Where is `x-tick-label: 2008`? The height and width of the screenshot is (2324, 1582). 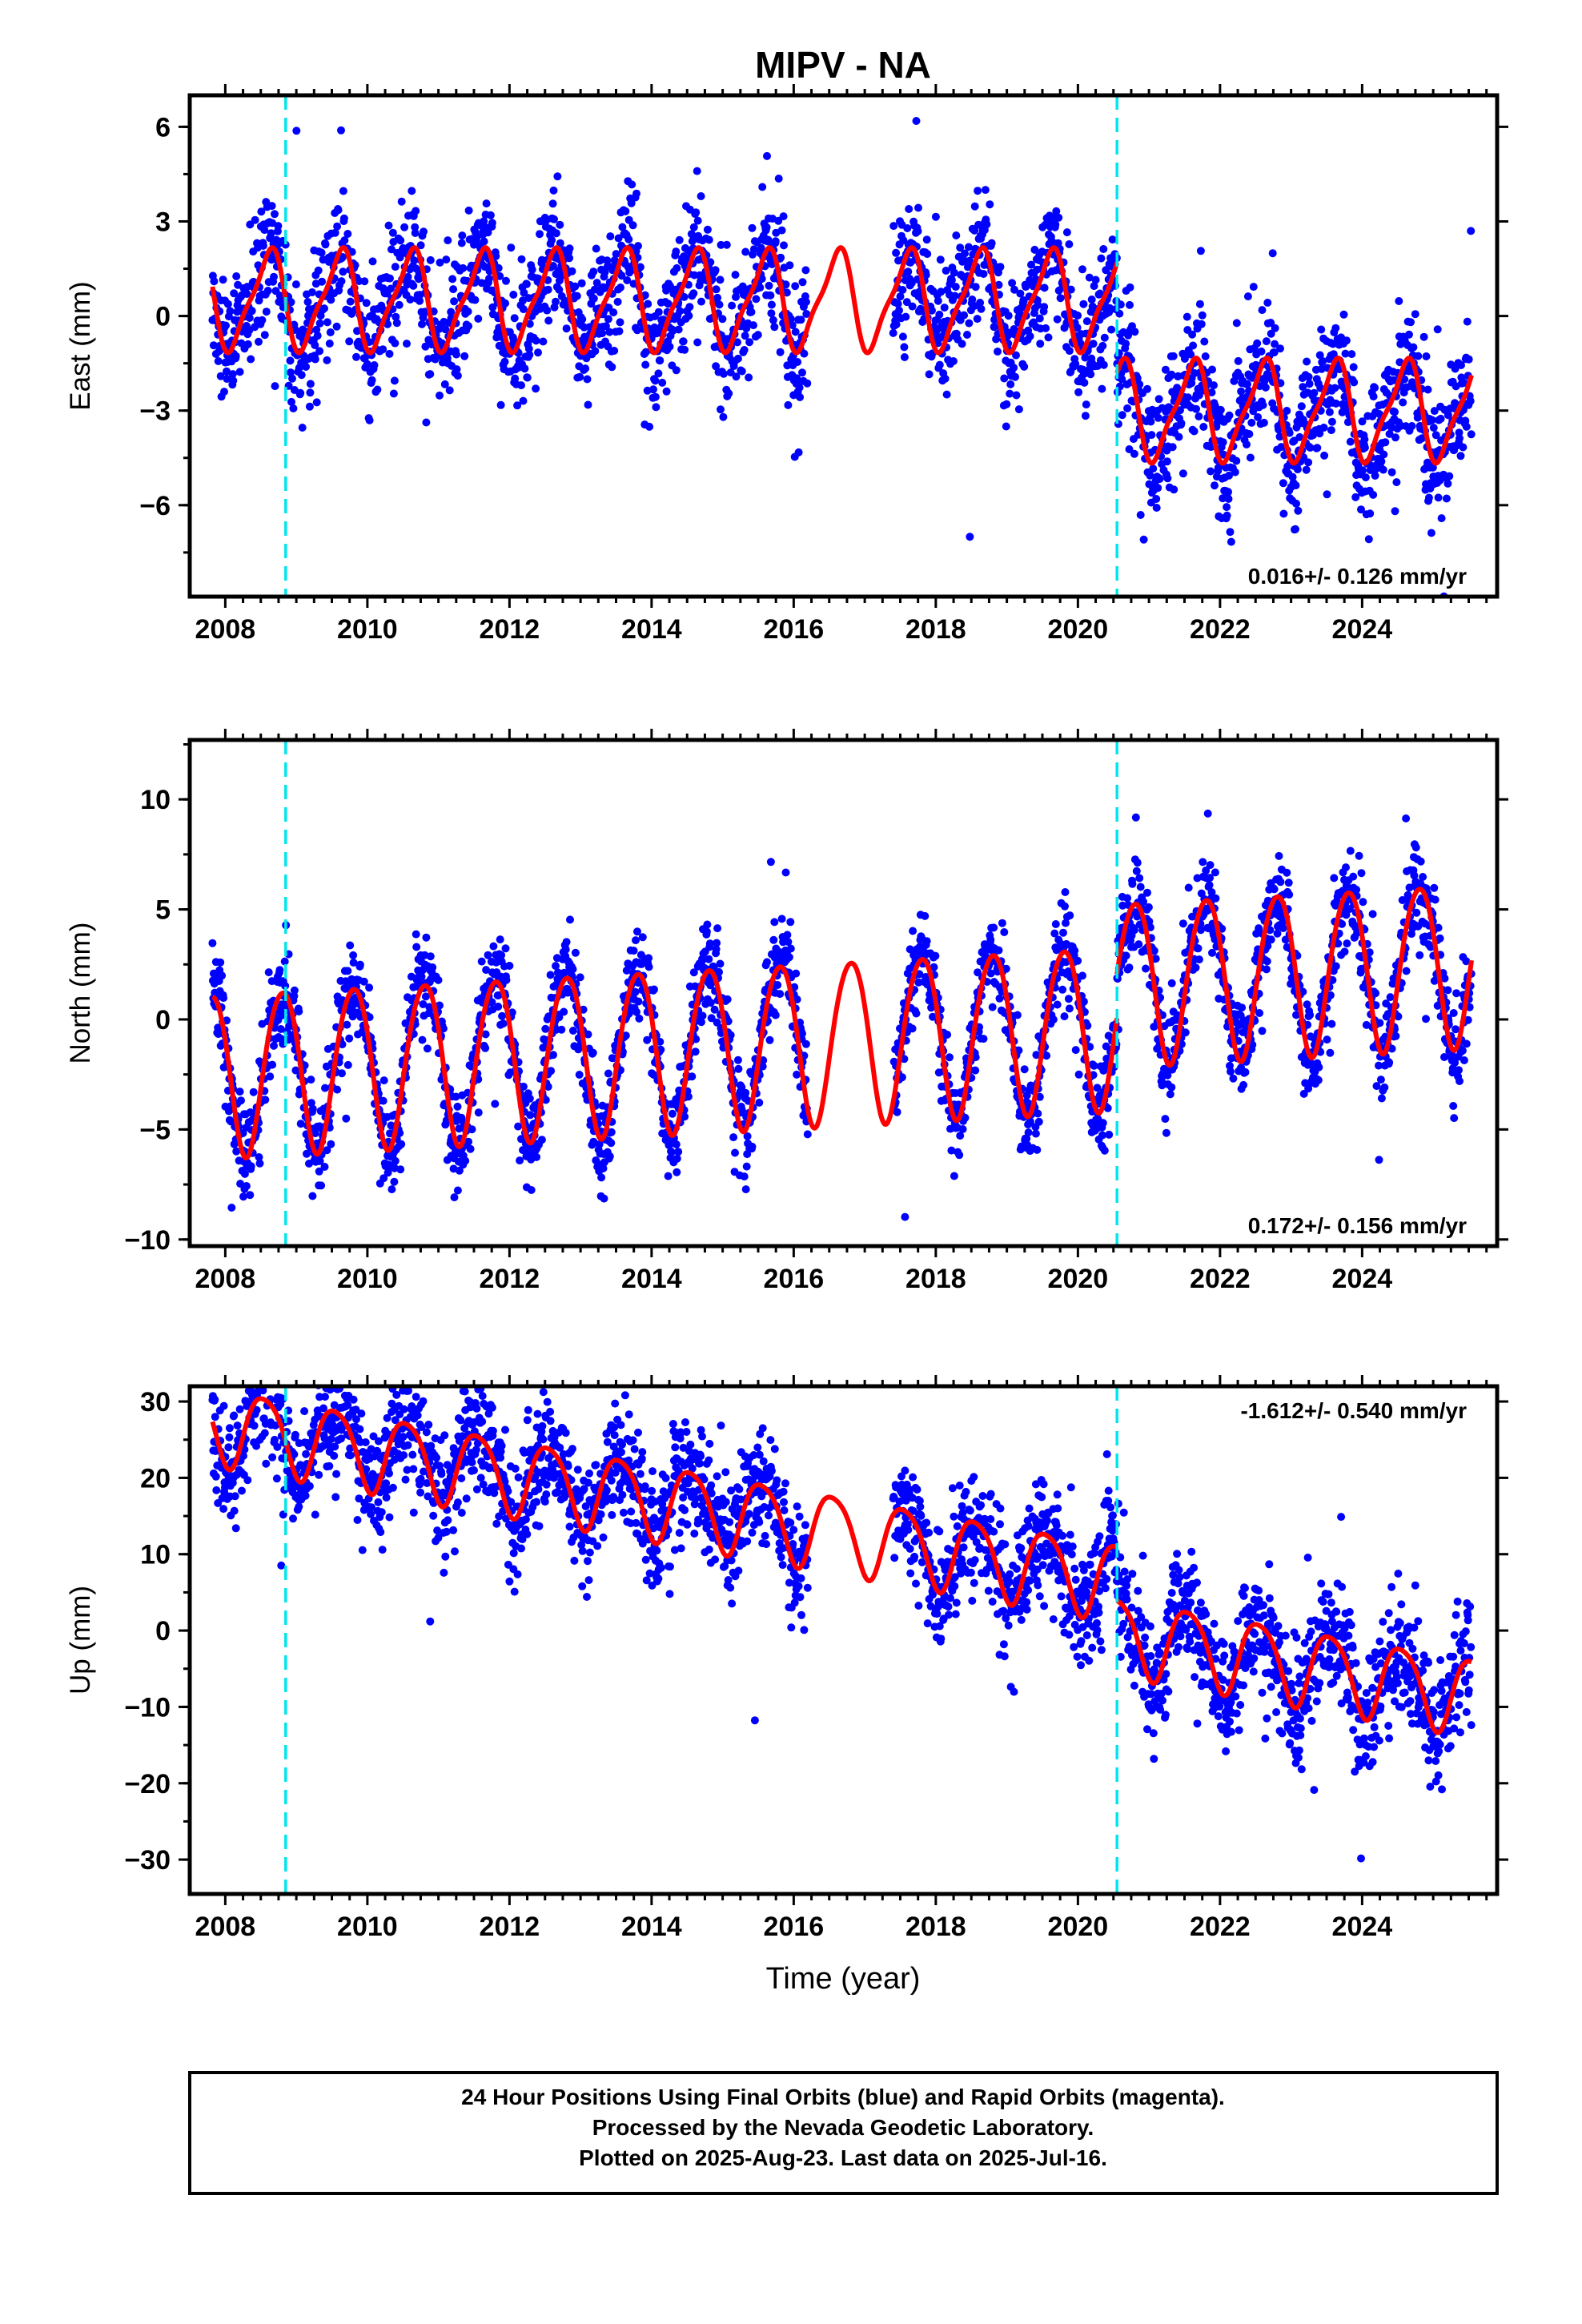
x-tick-label: 2008 is located at coordinates (225, 629).